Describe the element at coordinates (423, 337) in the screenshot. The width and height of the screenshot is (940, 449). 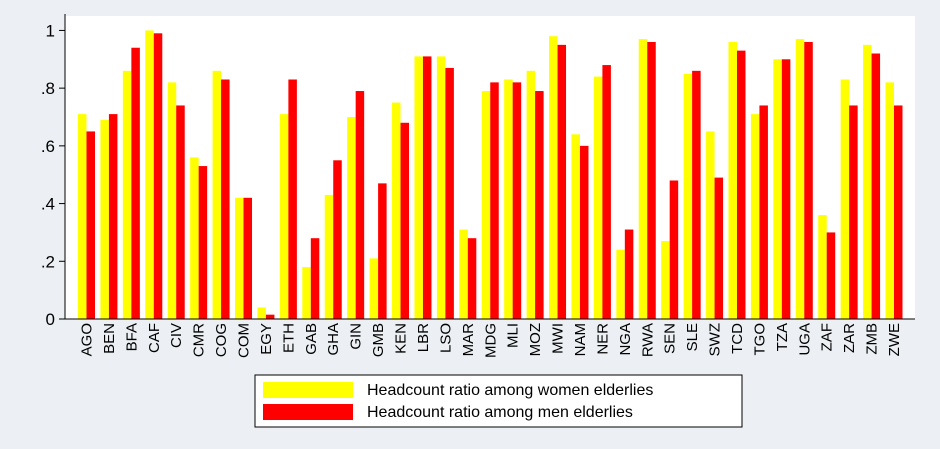
I see `x-tick-label-lbr: LBR` at that location.